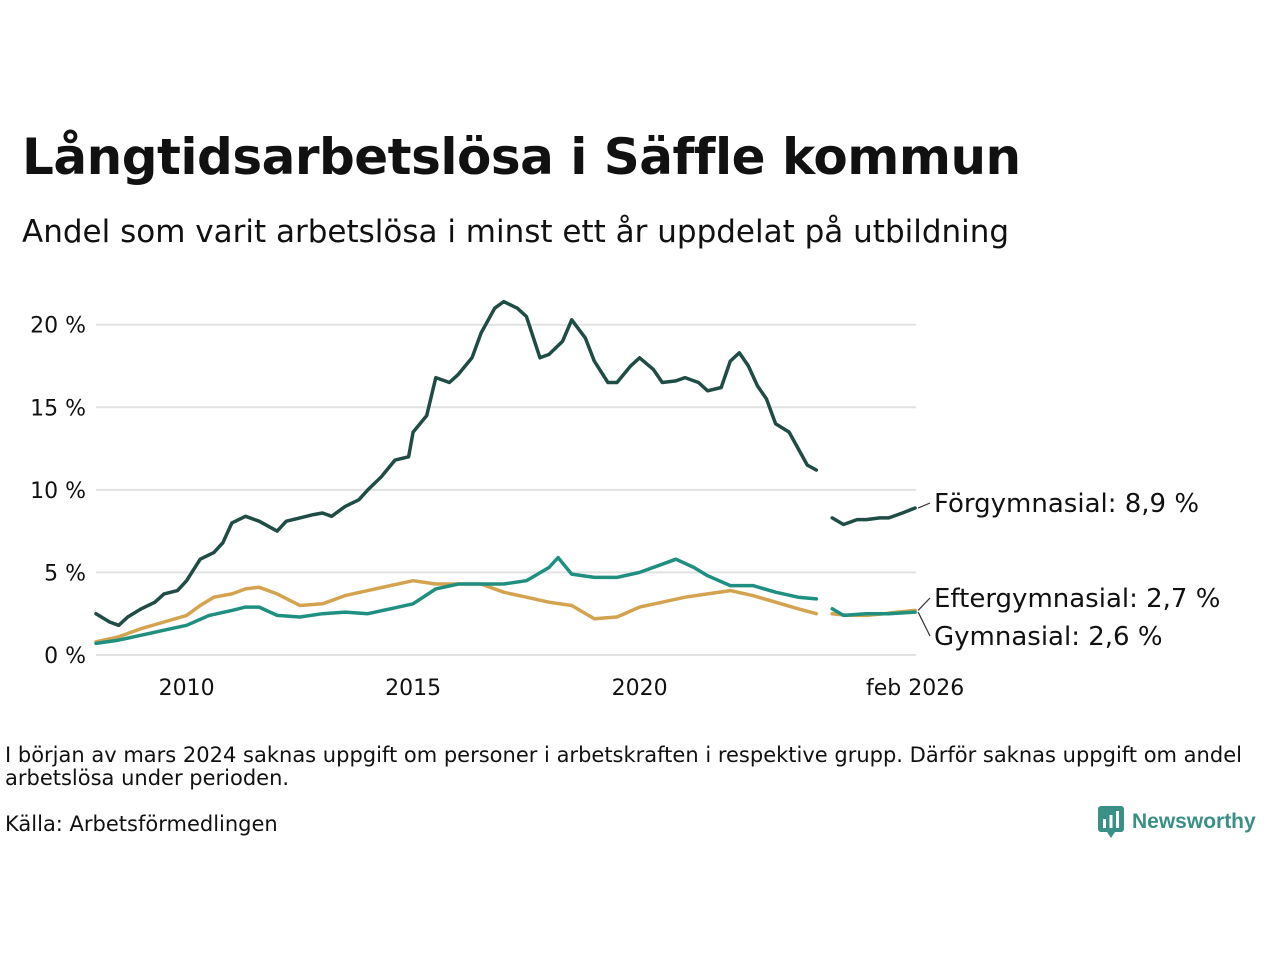 The height and width of the screenshot is (960, 1280). What do you see at coordinates (58, 326) in the screenshot?
I see `y-tick-label: 20 %` at bounding box center [58, 326].